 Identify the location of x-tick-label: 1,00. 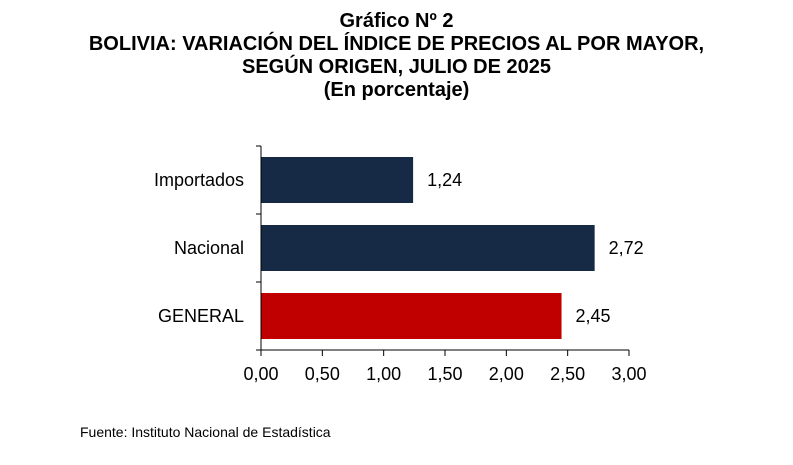
(383, 374).